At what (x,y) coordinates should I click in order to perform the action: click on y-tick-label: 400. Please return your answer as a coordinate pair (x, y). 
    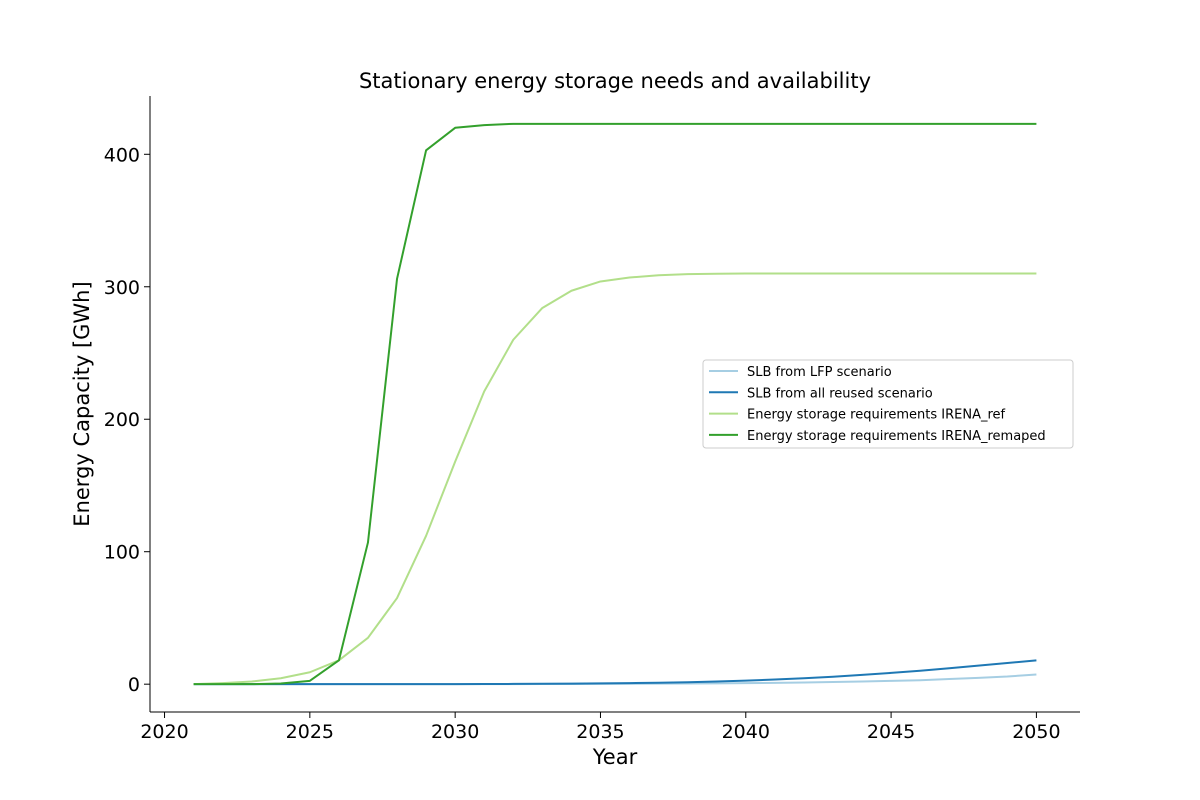
    Looking at the image, I should click on (122, 155).